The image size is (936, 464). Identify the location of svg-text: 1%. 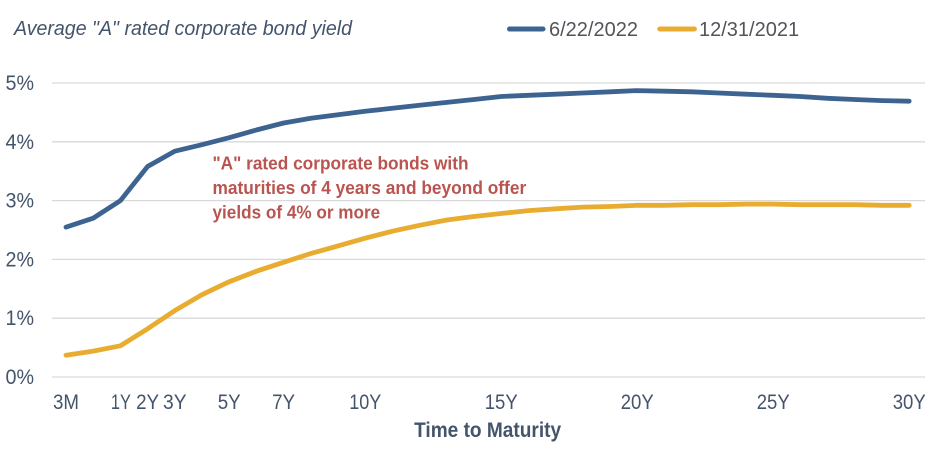
(20, 318).